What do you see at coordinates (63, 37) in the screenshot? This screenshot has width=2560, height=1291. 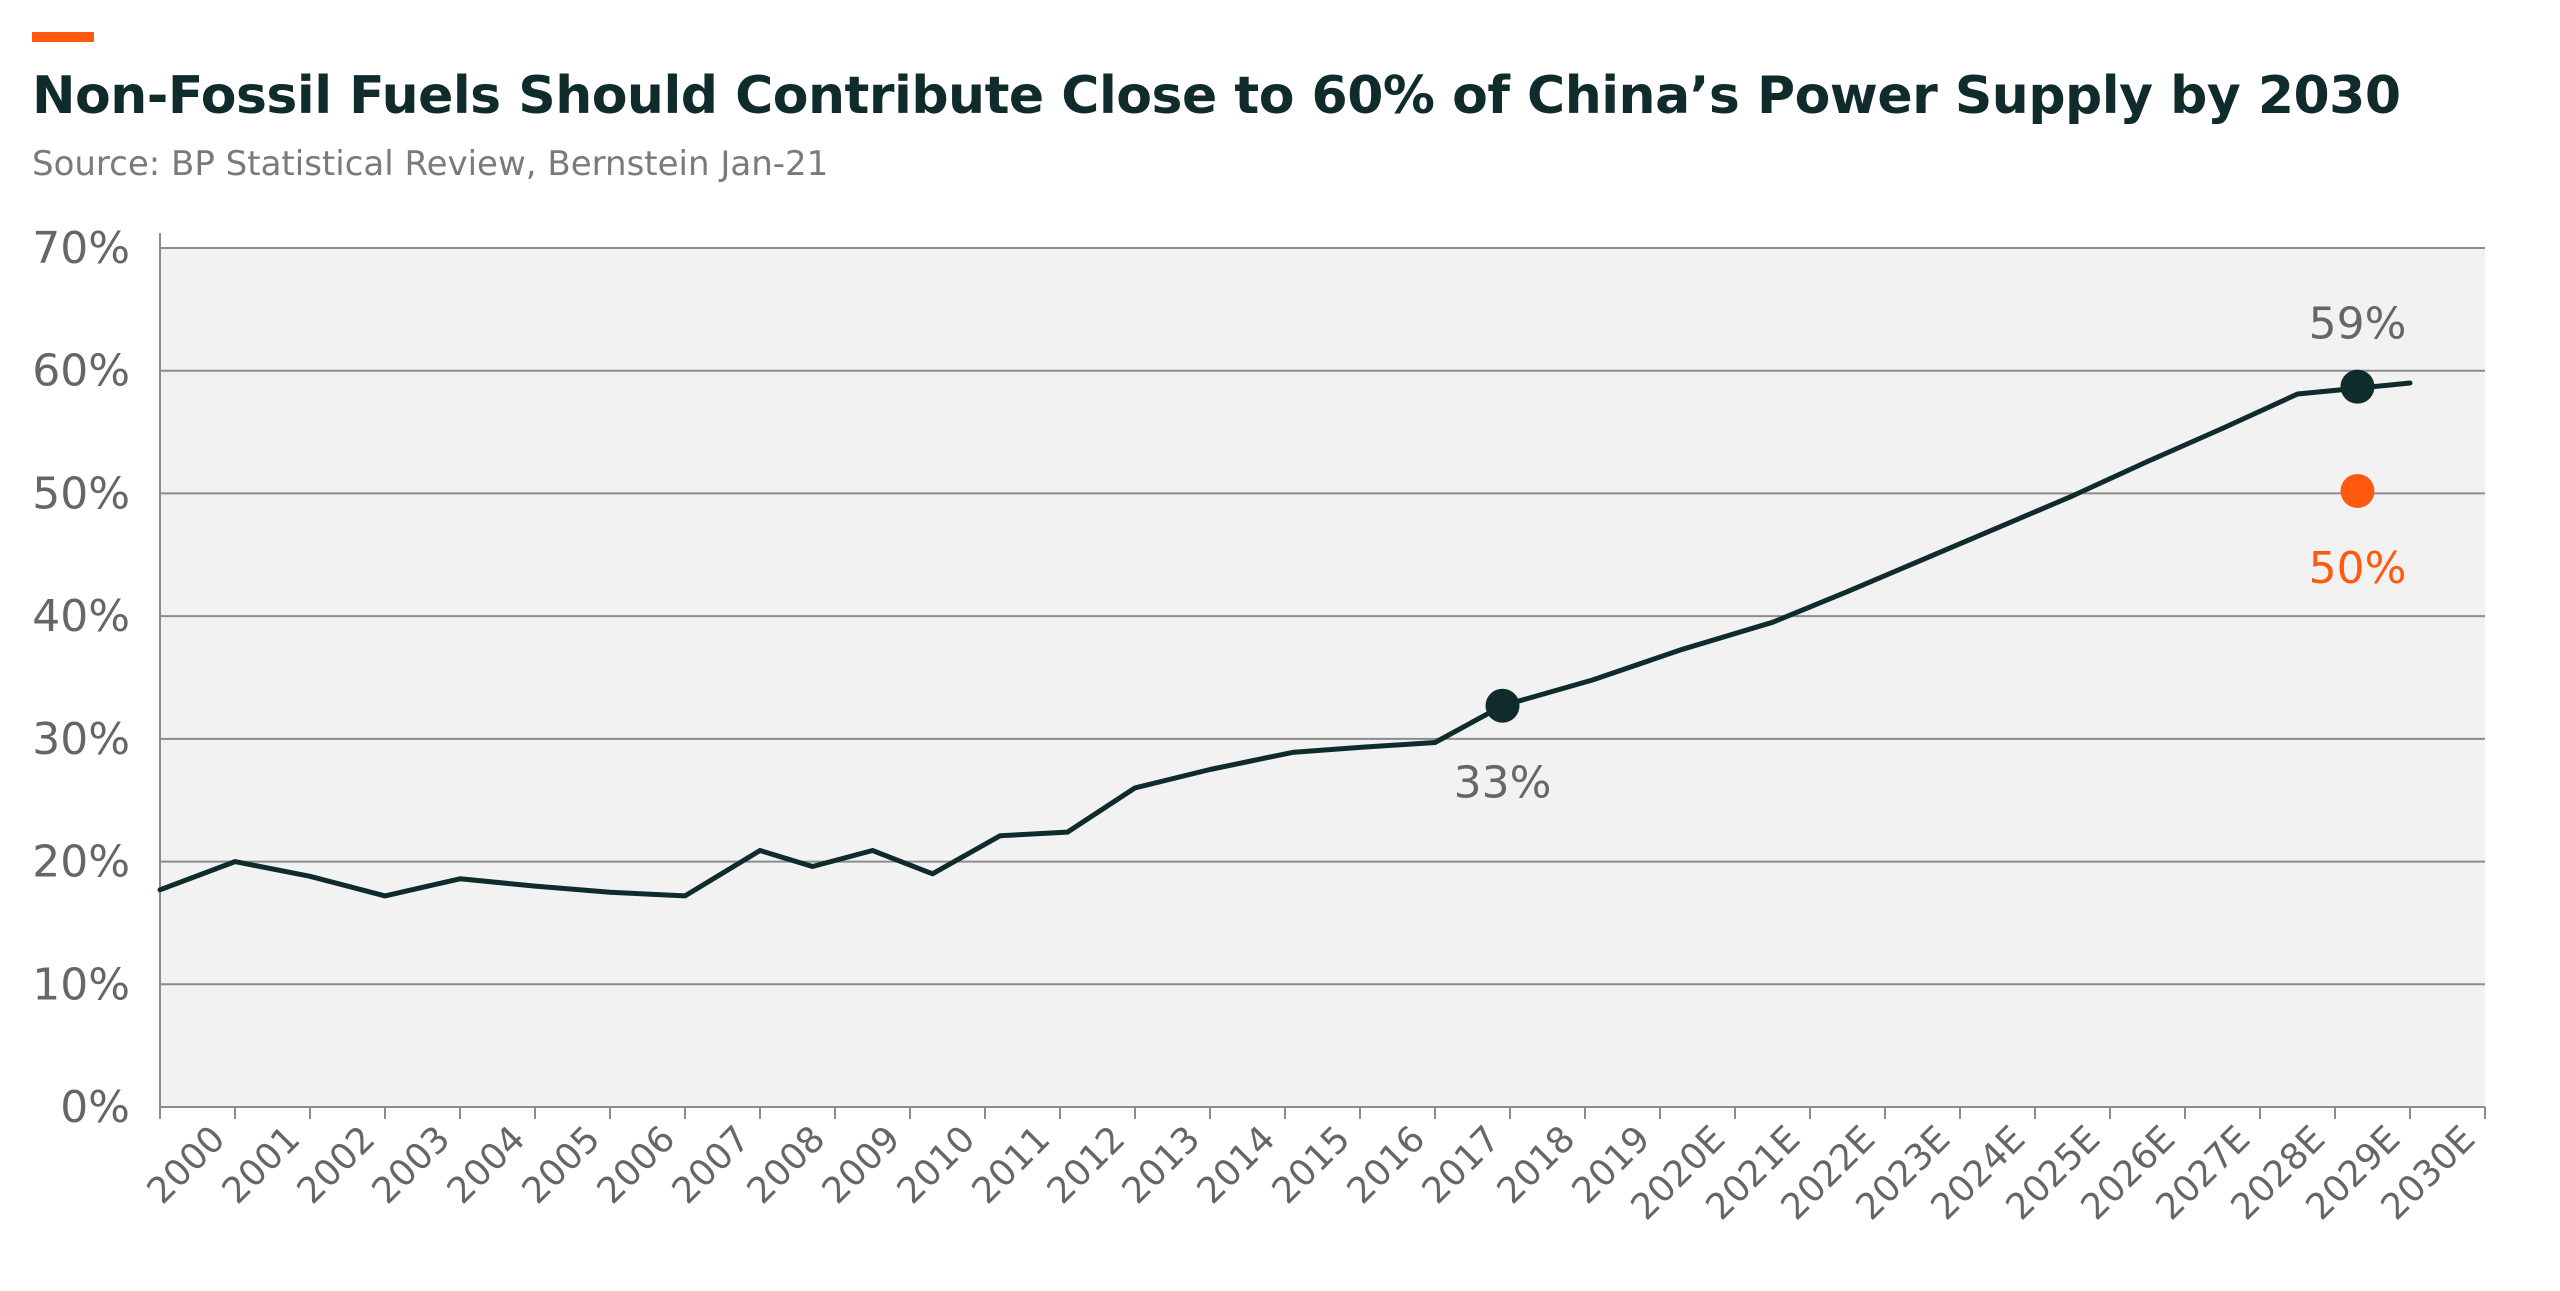 I see `accent-bar` at bounding box center [63, 37].